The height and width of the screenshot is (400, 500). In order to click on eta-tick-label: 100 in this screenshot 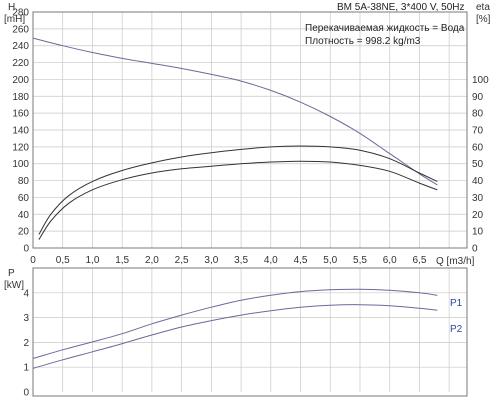, I will do `click(480, 80)`.